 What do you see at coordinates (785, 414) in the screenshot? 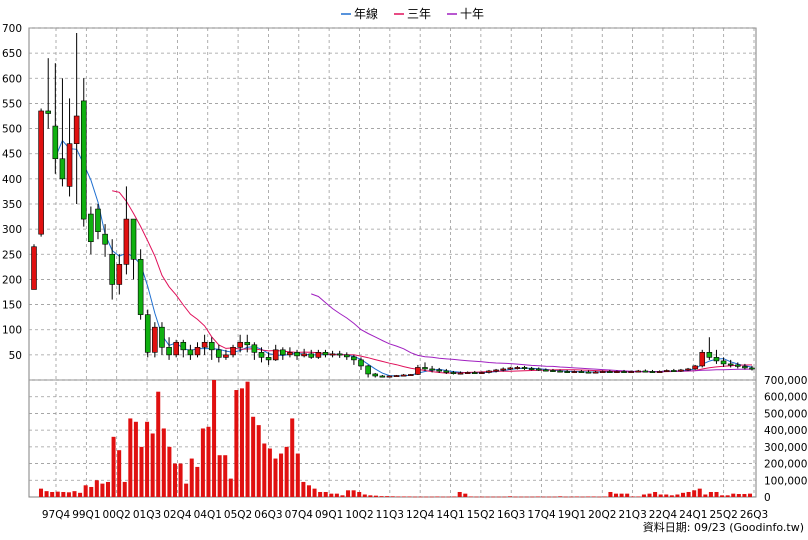
I see `volume-tick-label: 500,000` at bounding box center [785, 414].